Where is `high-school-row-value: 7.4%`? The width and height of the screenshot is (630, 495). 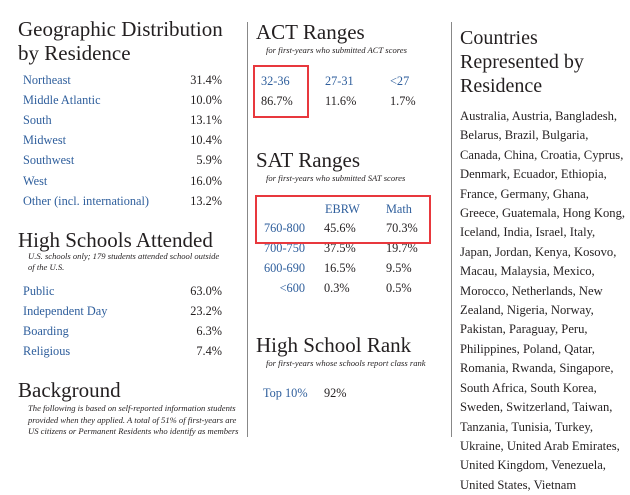
high-school-row-value: 7.4% is located at coordinates (209, 351).